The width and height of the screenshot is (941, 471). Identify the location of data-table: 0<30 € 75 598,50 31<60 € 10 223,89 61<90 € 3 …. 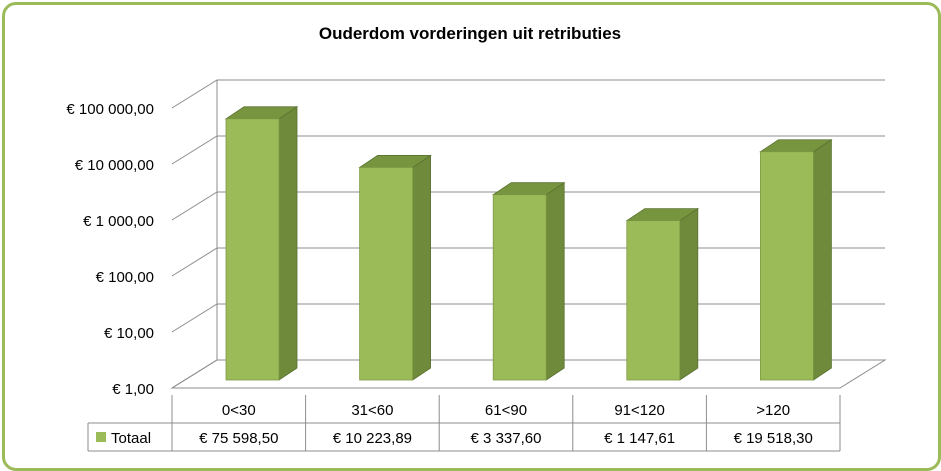
(464, 423).